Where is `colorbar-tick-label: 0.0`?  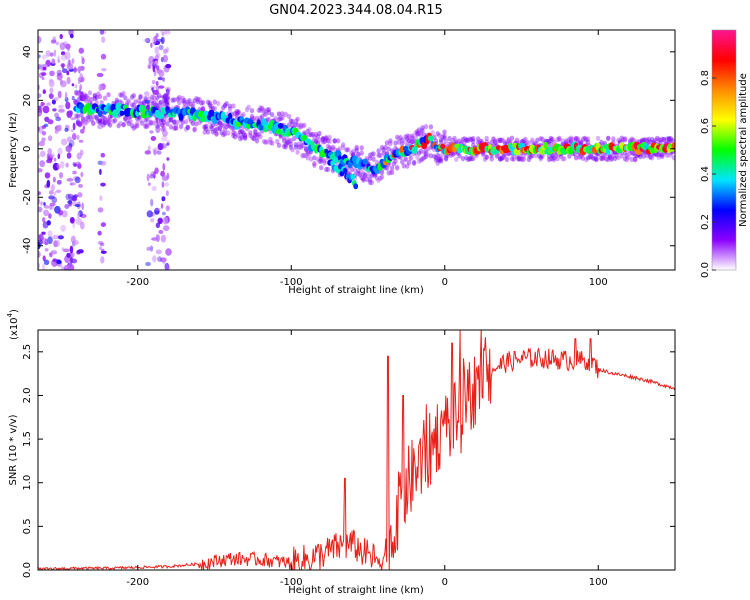 colorbar-tick-label: 0.0 is located at coordinates (705, 270).